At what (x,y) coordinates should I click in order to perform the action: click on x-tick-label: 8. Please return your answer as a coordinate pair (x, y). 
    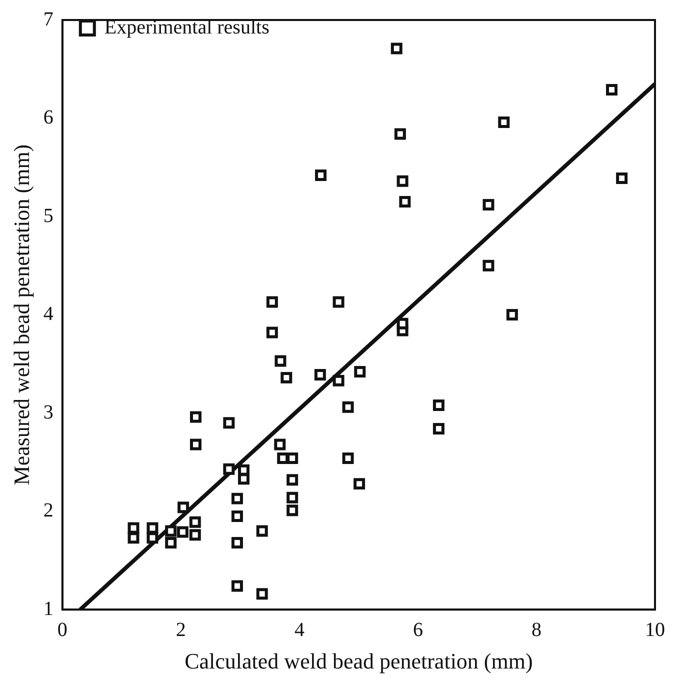
    Looking at the image, I should click on (536, 629).